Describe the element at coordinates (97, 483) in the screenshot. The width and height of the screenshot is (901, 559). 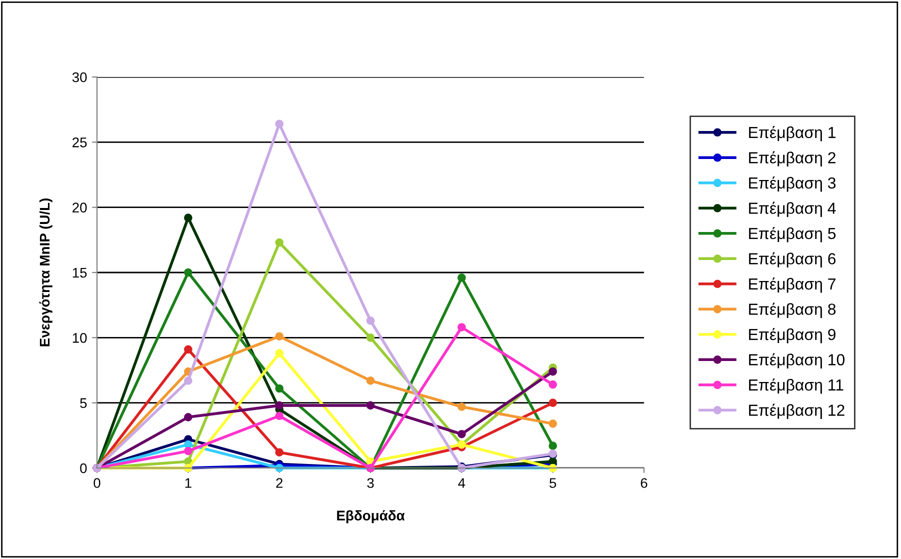
I see `x-tick-label: 0` at that location.